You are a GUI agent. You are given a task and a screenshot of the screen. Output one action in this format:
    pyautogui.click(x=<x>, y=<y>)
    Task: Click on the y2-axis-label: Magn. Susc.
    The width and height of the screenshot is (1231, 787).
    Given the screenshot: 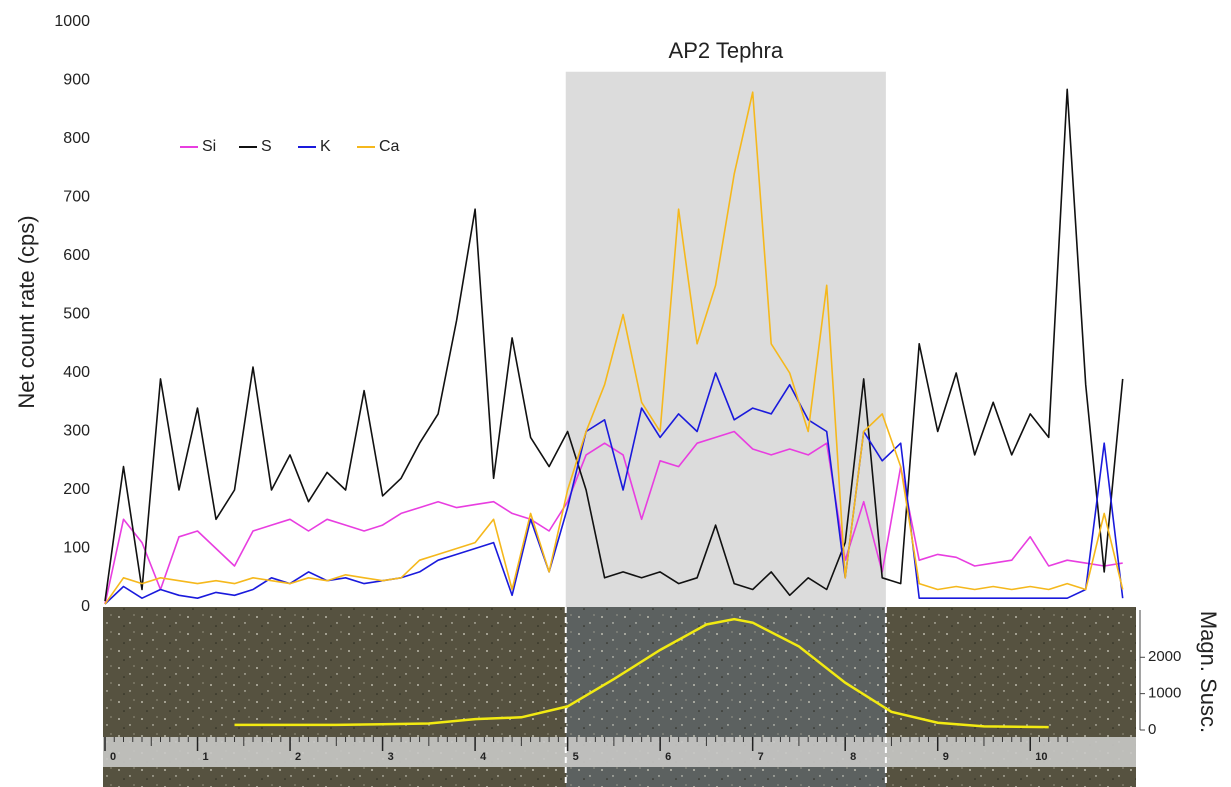 What is the action you would take?
    pyautogui.click(x=1208, y=672)
    